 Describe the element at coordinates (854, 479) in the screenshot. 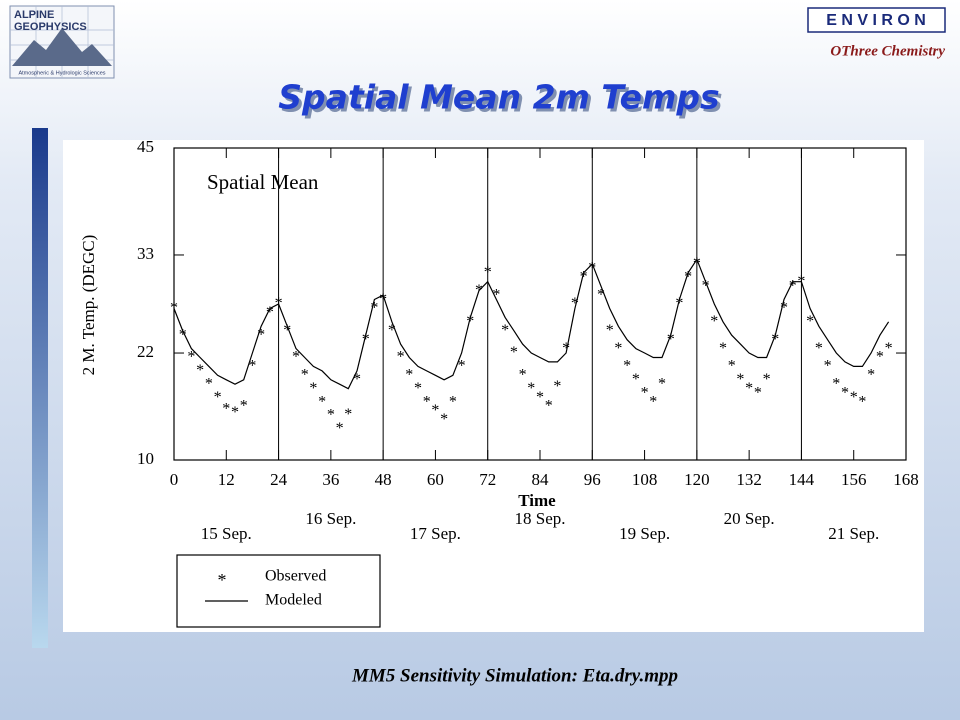

I see `x-tick-label: 156` at that location.